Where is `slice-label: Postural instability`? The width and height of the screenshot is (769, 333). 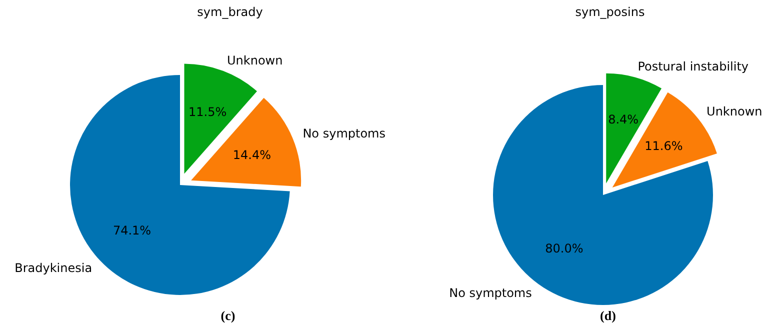
slice-label: Postural instability is located at coordinates (693, 67).